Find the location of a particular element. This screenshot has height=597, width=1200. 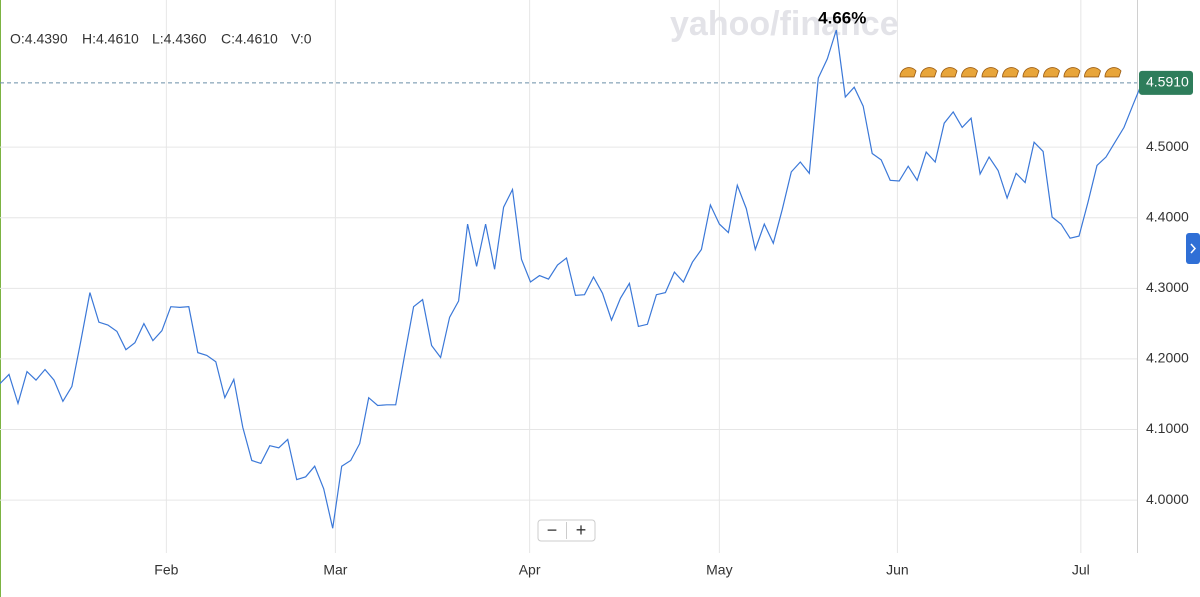

zoom-in: + is located at coordinates (581, 530).